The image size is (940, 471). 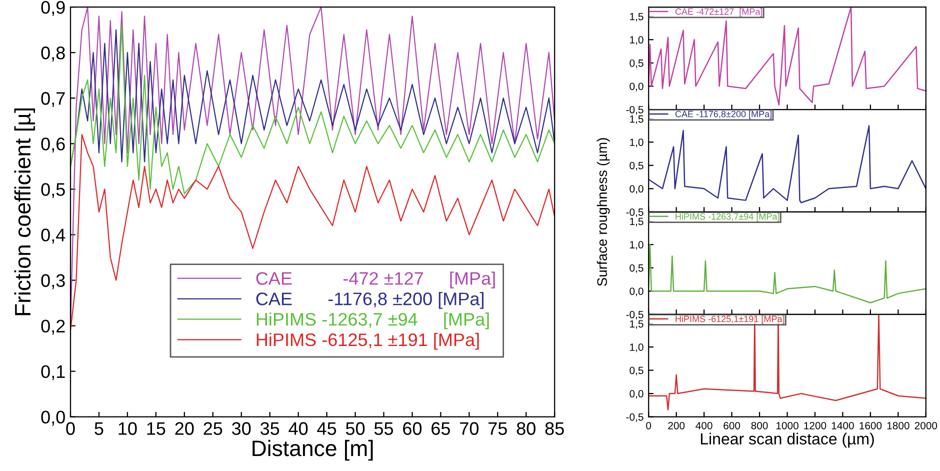 I want to click on legend-label: CAE -1176,8 ±200 [MPa], so click(x=370, y=300).